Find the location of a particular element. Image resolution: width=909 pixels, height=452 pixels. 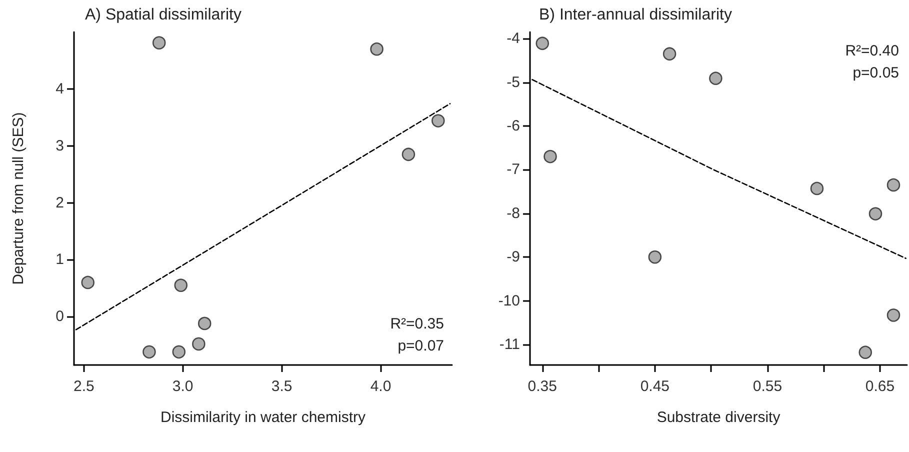

y-tick-label: -8 is located at coordinates (513, 213).